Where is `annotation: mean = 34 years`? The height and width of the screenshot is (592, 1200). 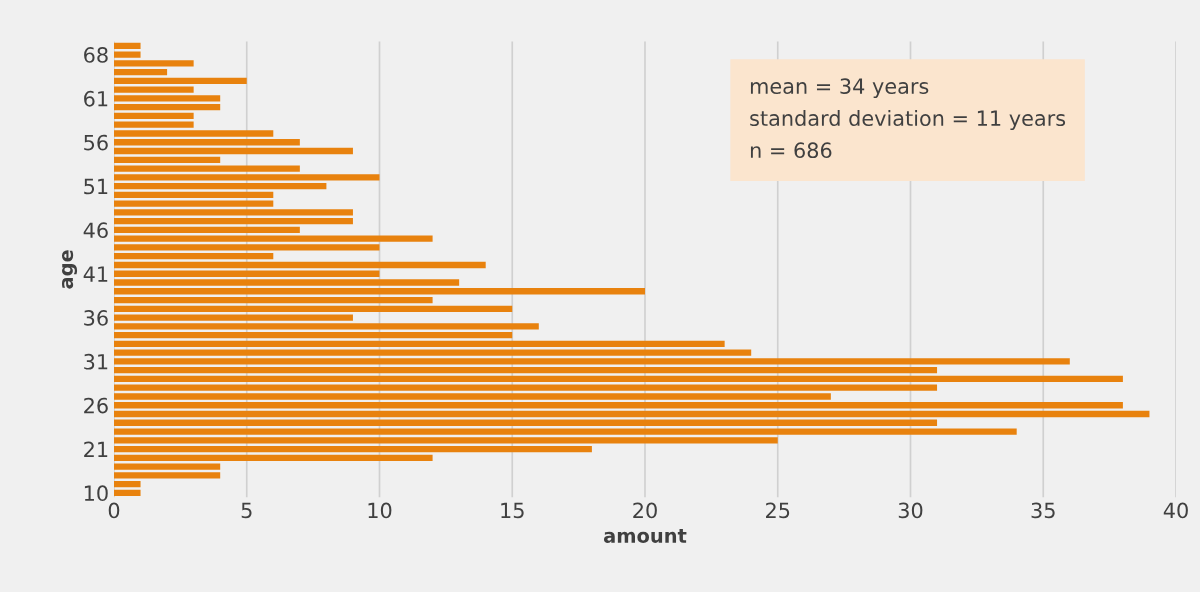 annotation: mean = 34 years is located at coordinates (839, 88).